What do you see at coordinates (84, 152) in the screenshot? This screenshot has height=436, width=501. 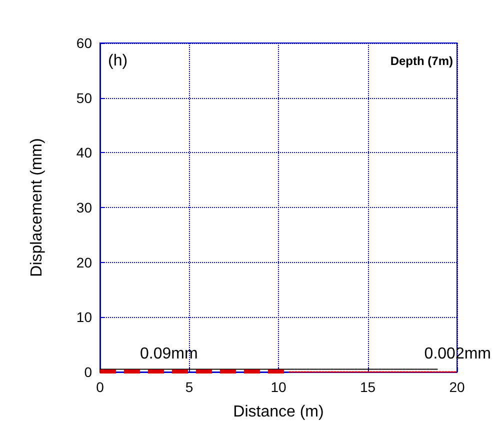 I see `y-tick-label: 40` at bounding box center [84, 152].